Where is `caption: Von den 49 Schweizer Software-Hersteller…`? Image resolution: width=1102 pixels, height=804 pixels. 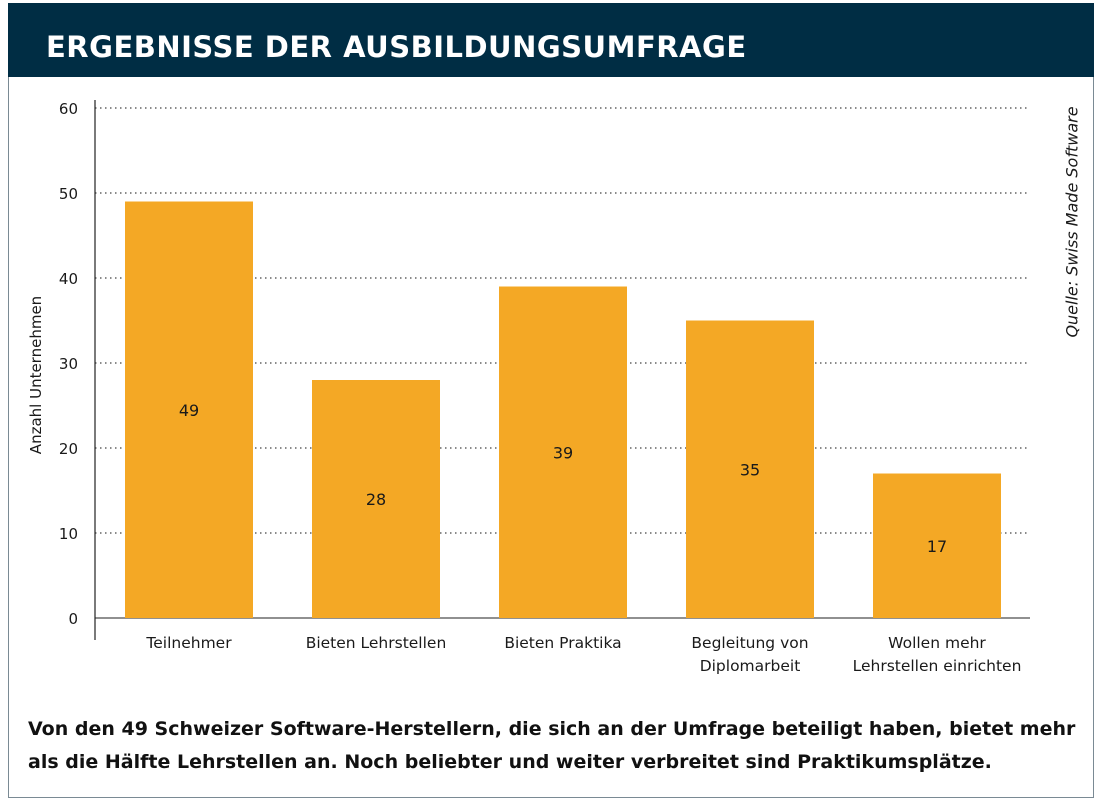 caption: Von den 49 Schweizer Software-Hersteller… is located at coordinates (553, 746).